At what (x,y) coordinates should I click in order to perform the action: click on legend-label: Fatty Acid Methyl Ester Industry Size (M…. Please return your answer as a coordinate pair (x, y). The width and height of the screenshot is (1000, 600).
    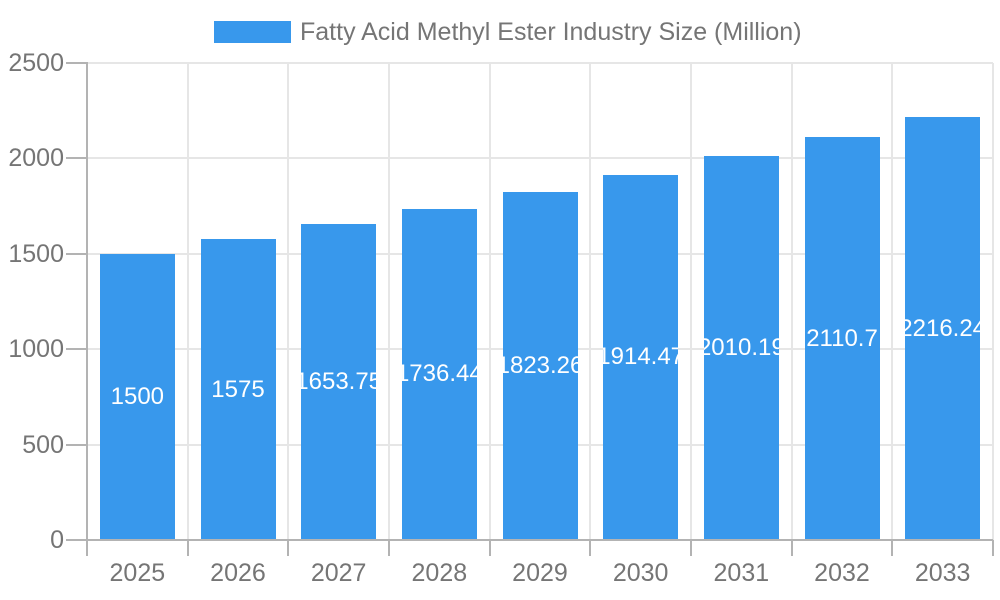
    Looking at the image, I should click on (551, 32).